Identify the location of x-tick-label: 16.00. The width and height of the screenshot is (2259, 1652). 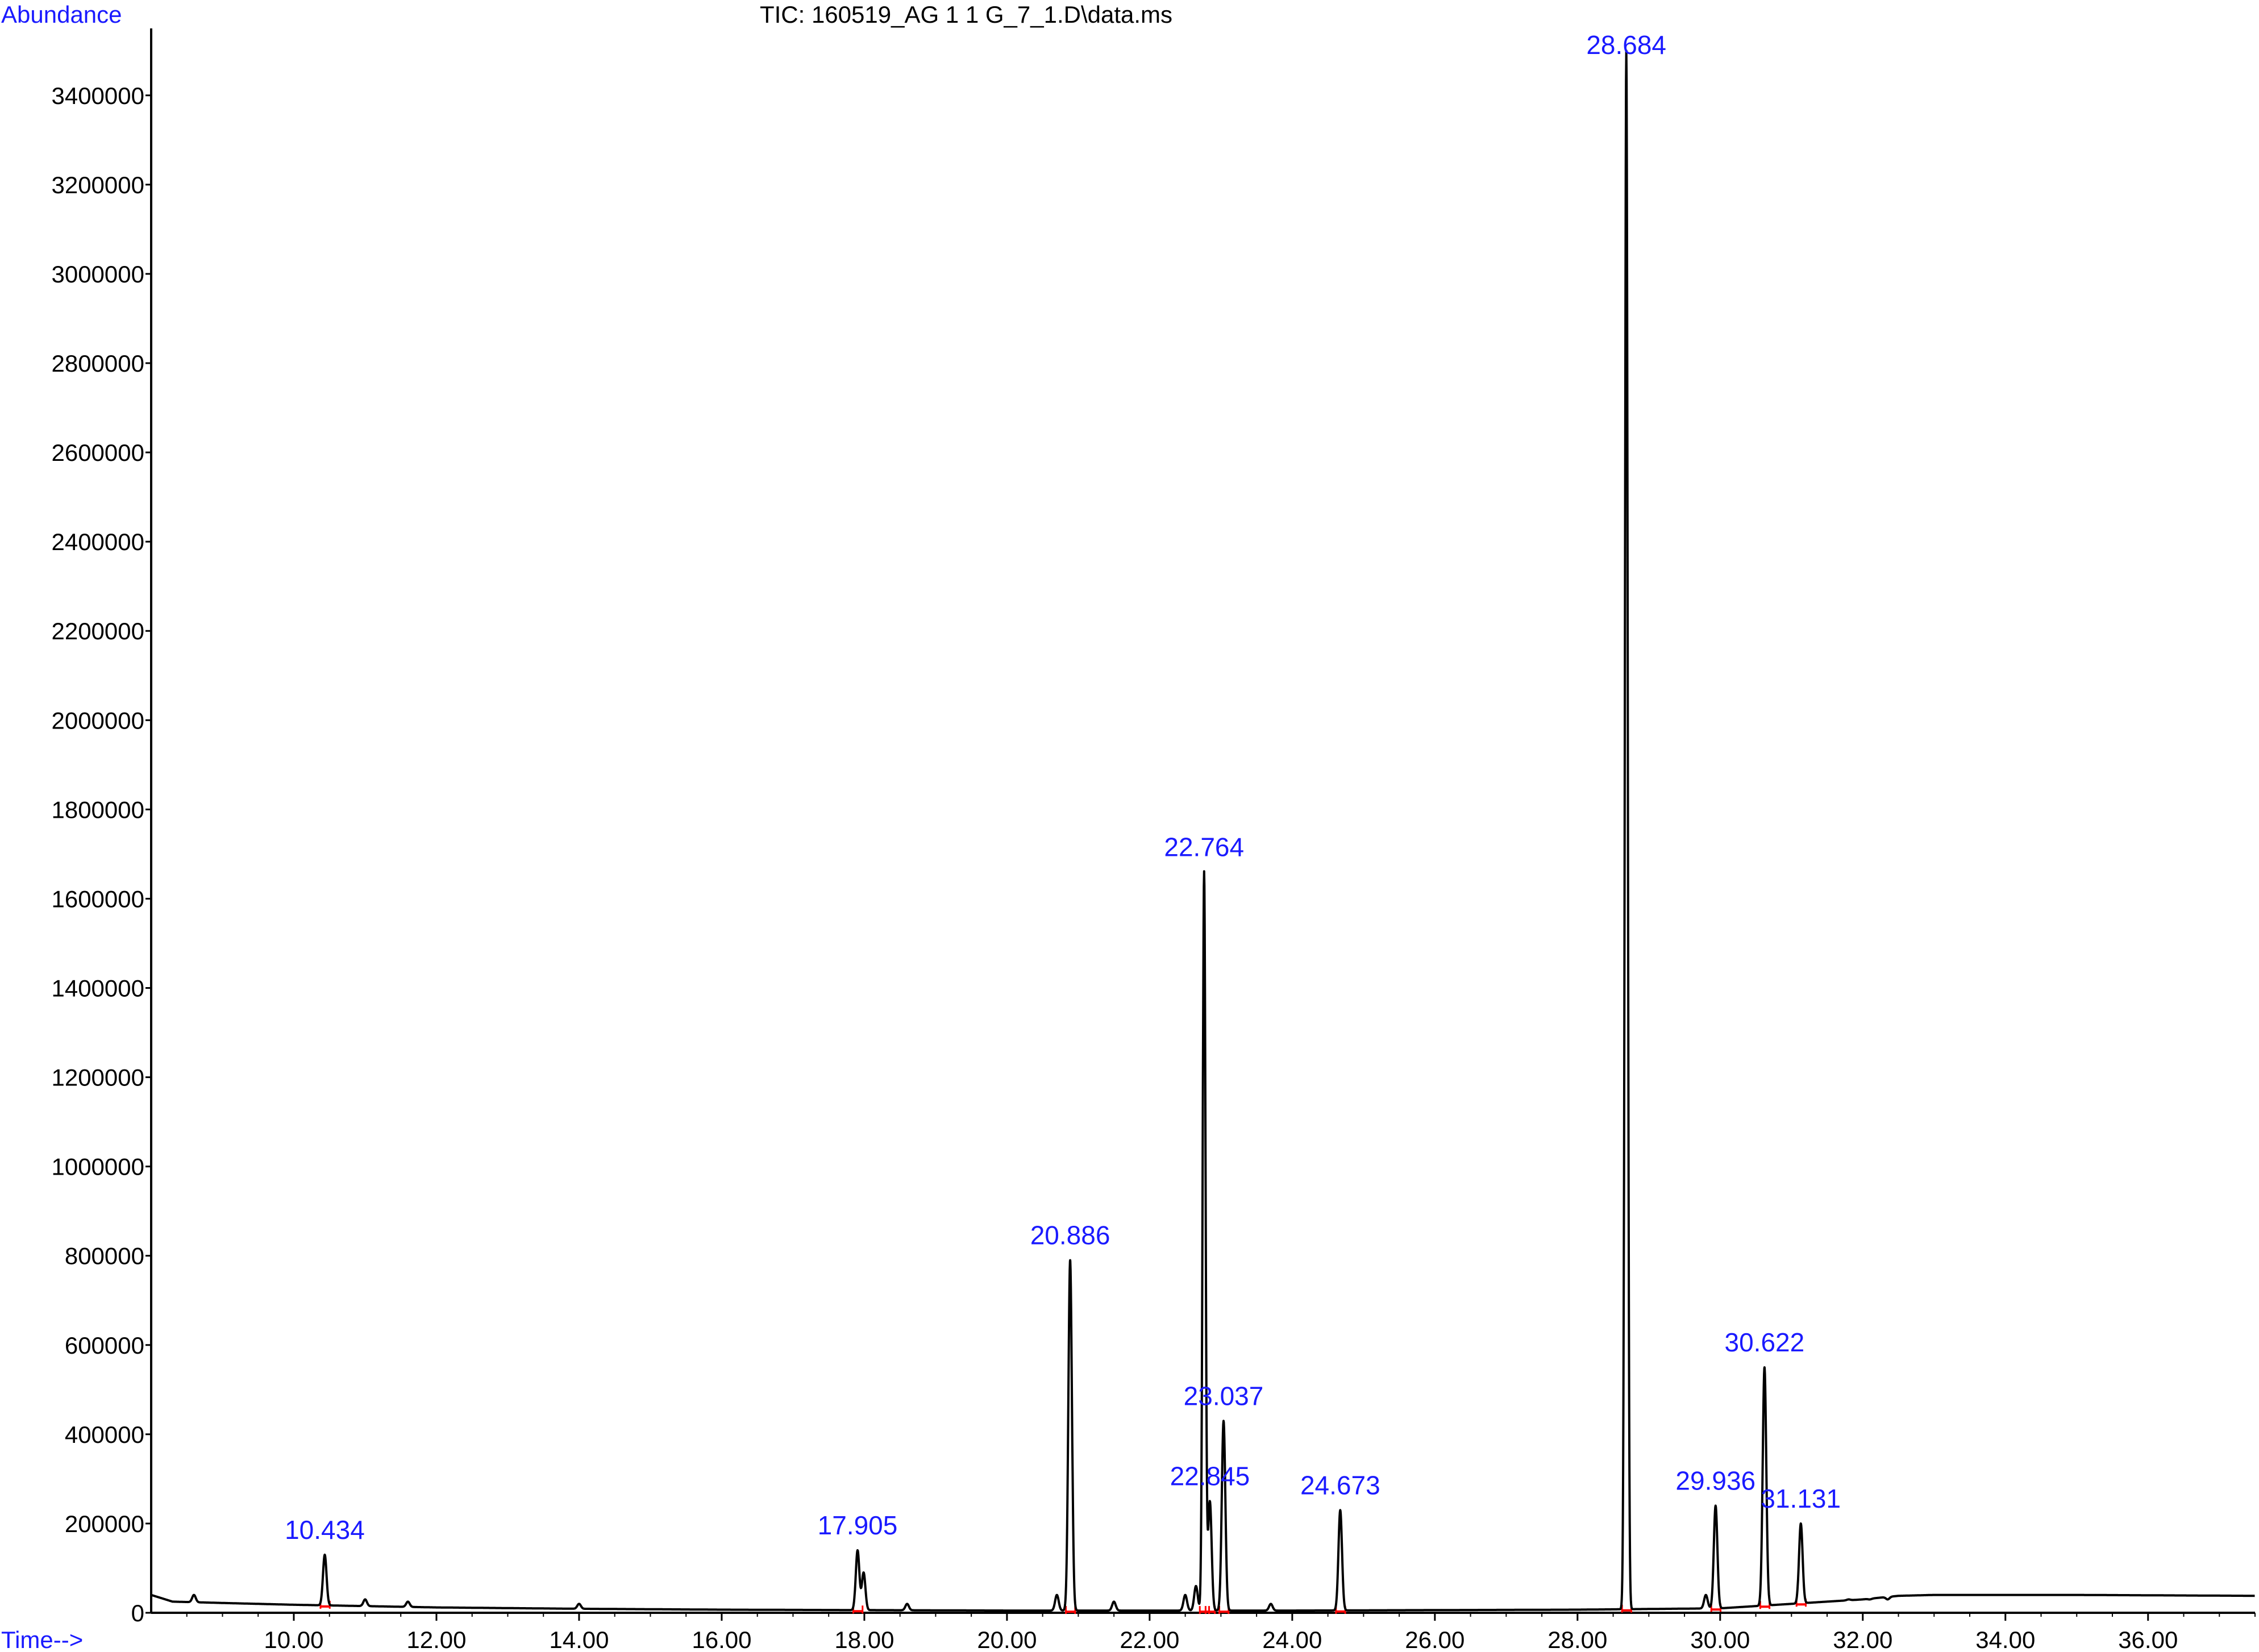
(721, 1639).